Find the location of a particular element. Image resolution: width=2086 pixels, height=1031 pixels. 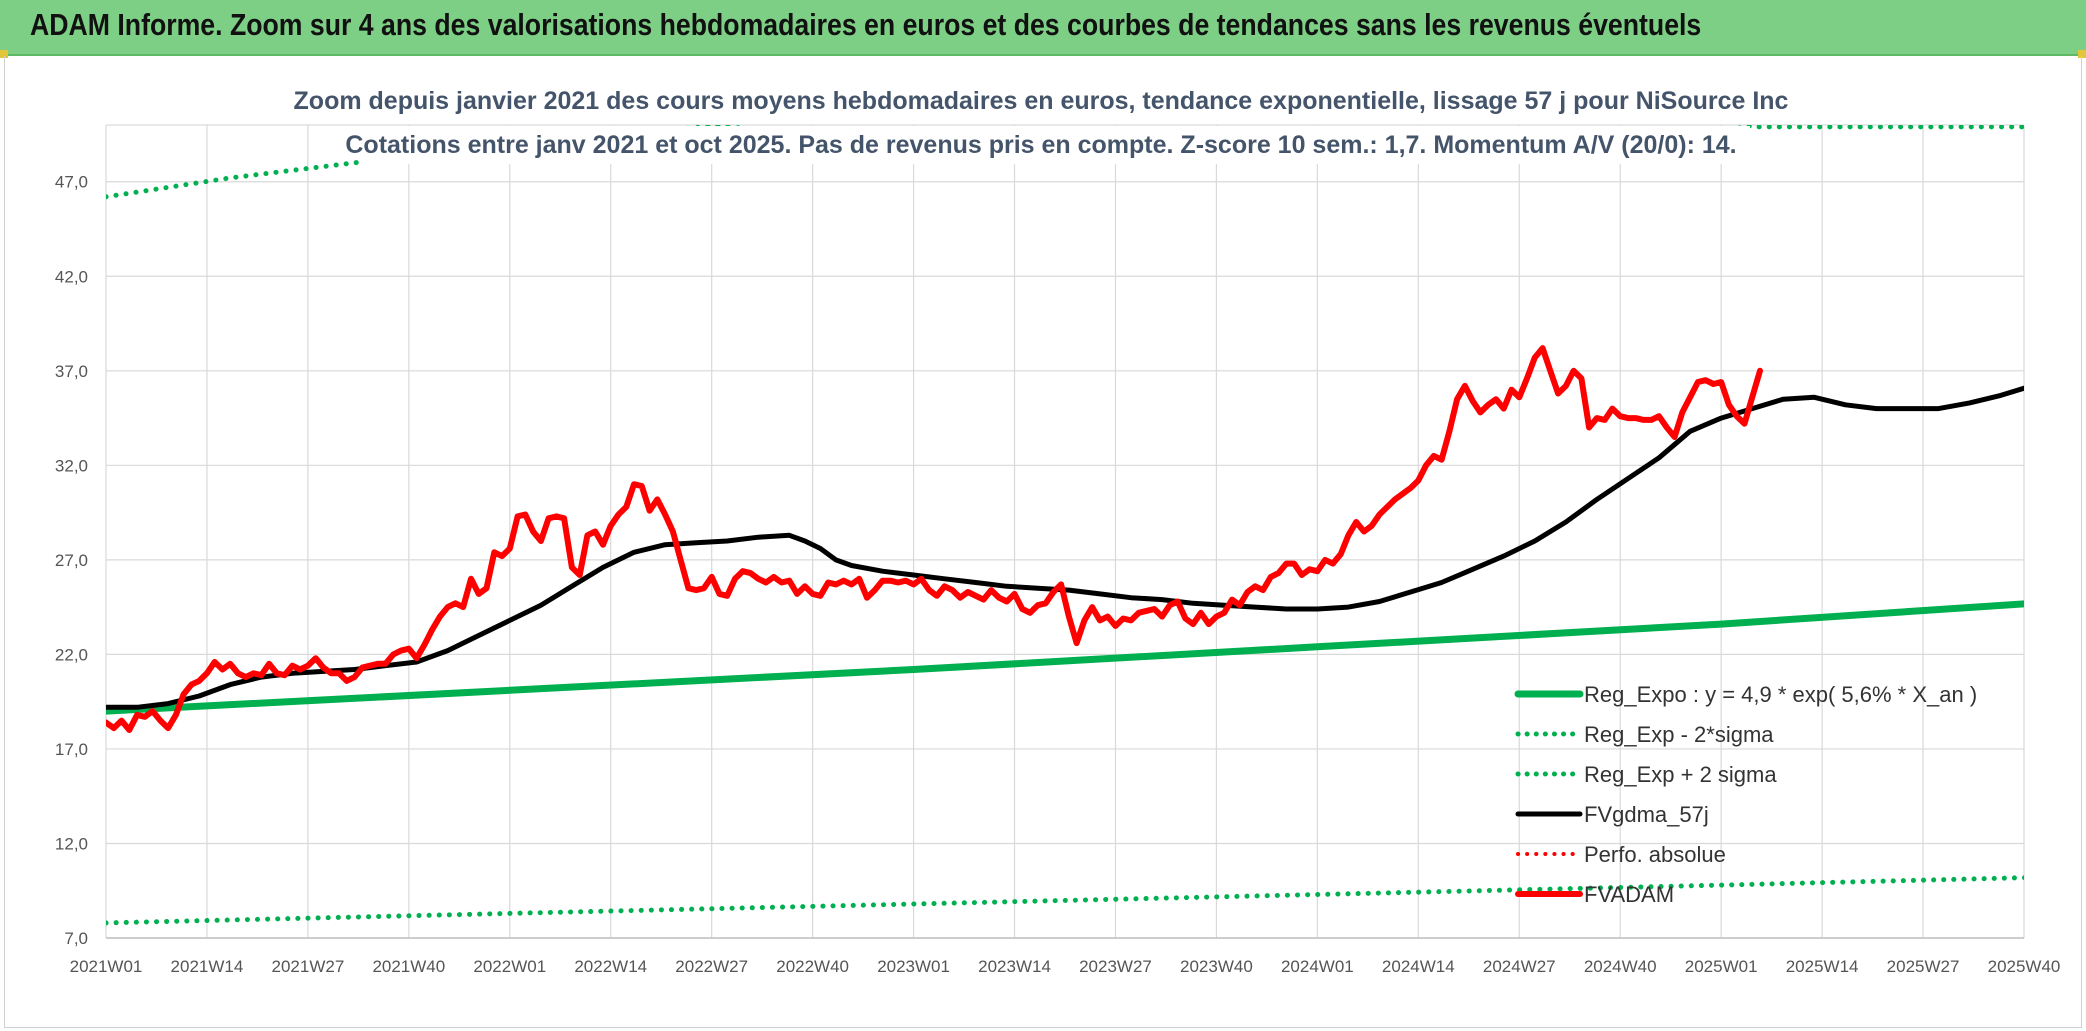

x-tick-label: 2021W01 is located at coordinates (106, 966).